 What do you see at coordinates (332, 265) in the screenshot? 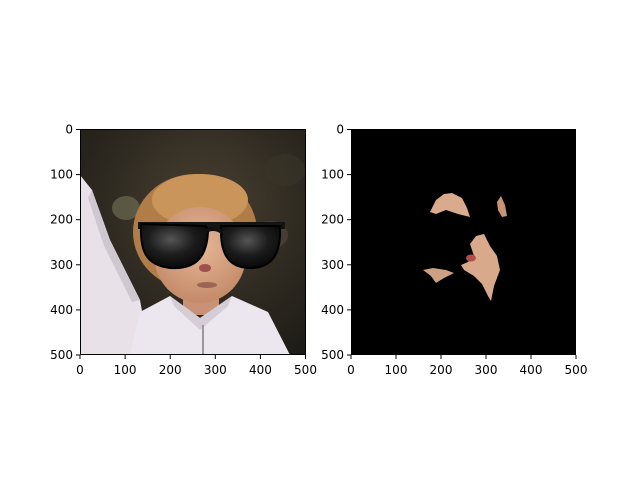
I see `right-y-tick-label: 300` at bounding box center [332, 265].